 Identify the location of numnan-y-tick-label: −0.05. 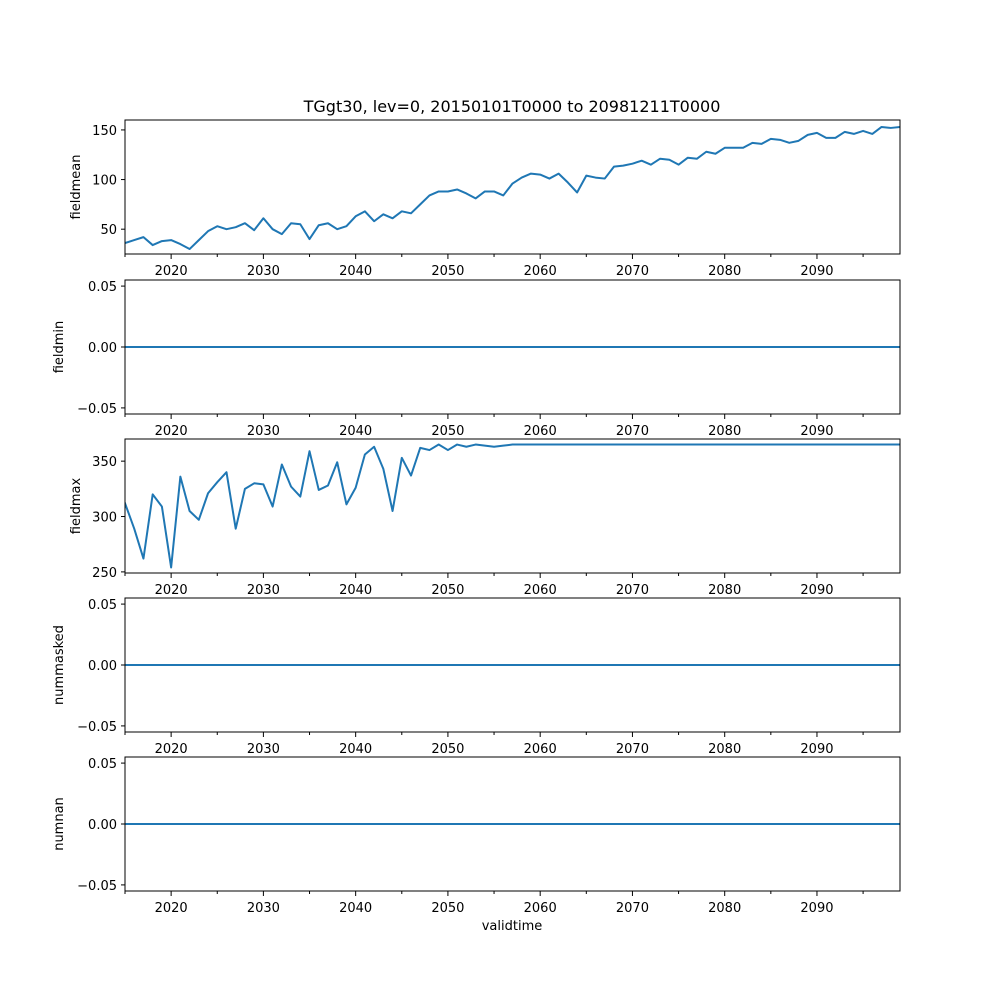
(97, 886).